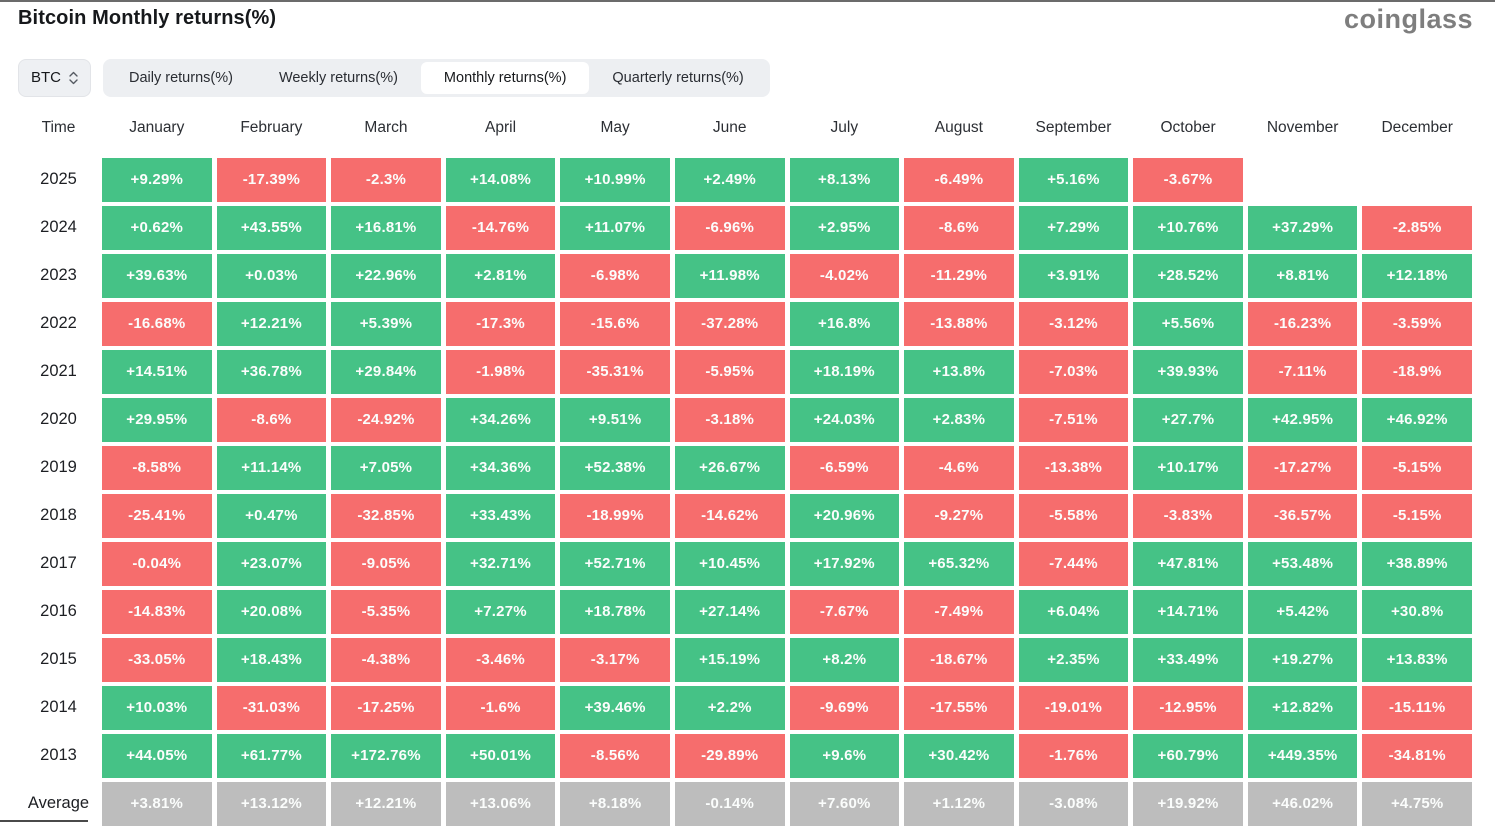 The height and width of the screenshot is (826, 1495). Describe the element at coordinates (959, 179) in the screenshot. I see `table-cell: -6.49%` at that location.